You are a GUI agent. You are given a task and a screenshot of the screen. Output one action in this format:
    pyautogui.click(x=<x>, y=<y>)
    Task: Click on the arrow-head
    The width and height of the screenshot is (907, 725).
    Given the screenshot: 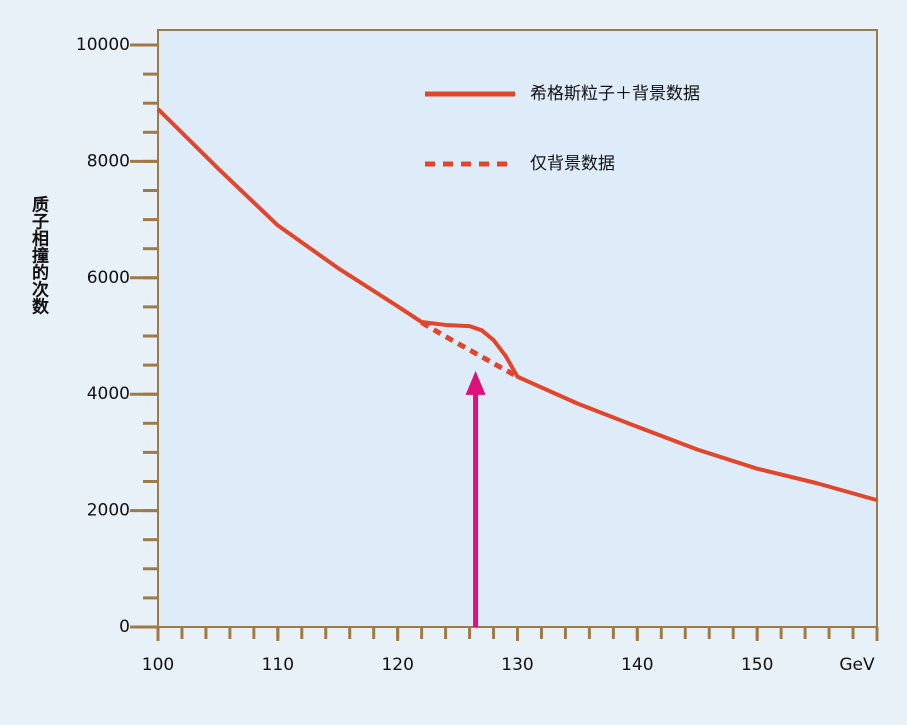 What is the action you would take?
    pyautogui.click(x=475, y=382)
    